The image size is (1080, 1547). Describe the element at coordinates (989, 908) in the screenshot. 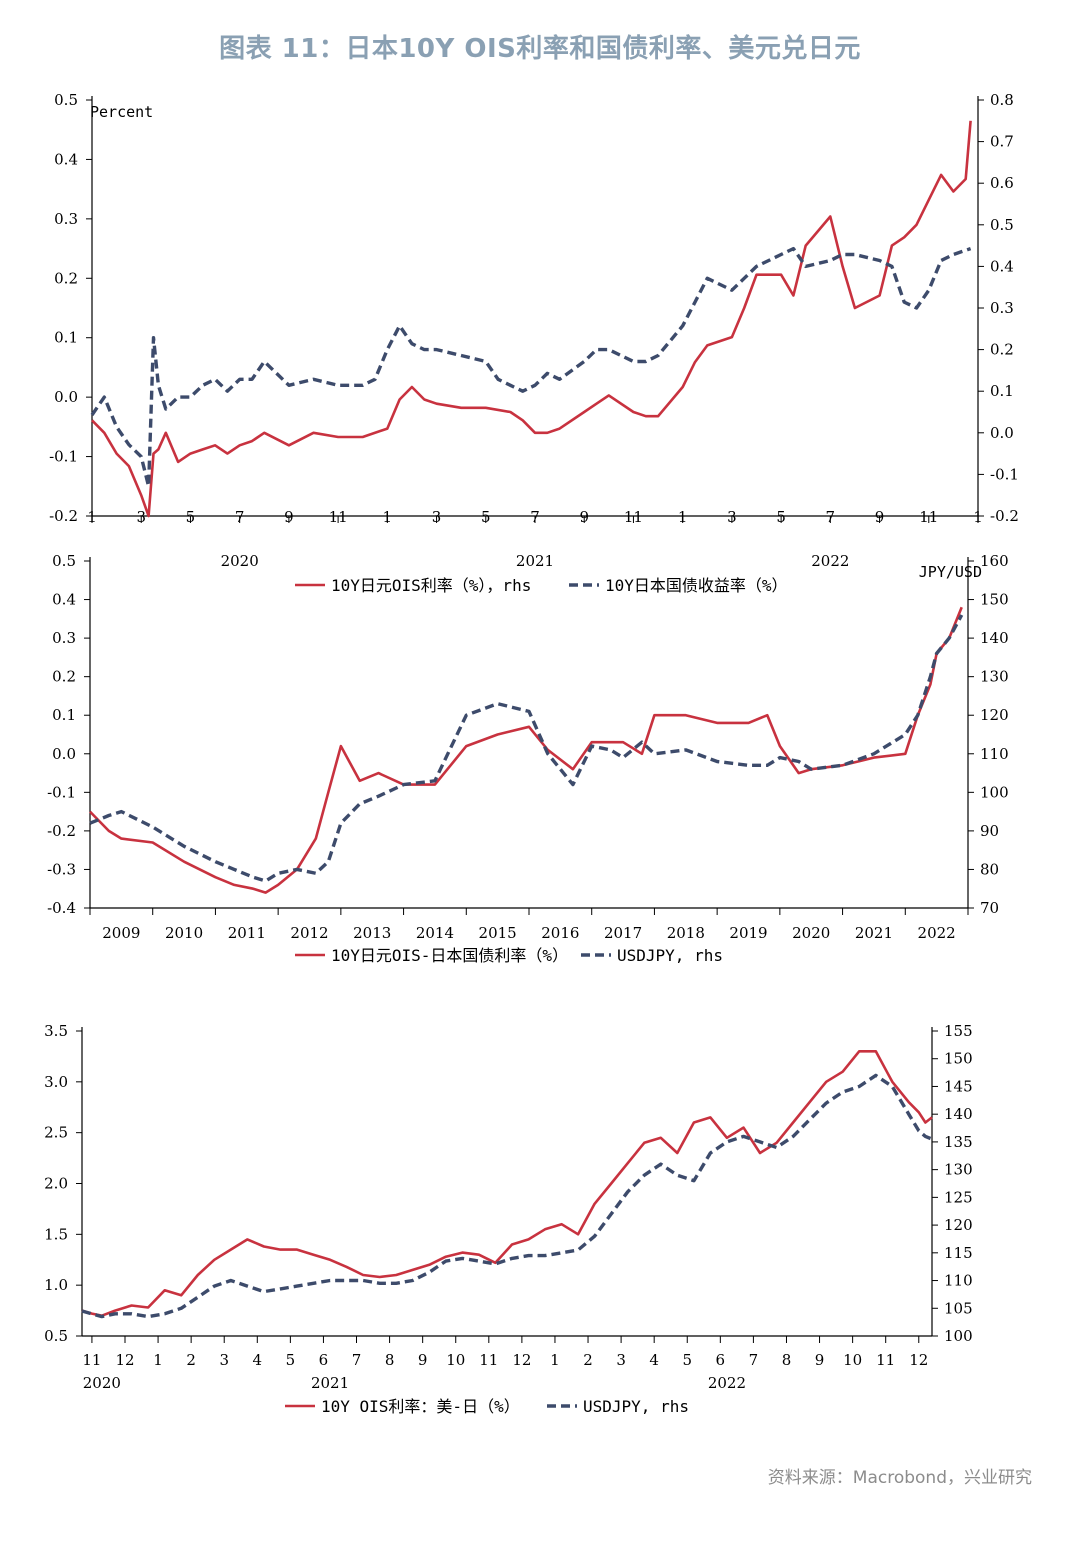

I see `right-y-tick-label: 70` at that location.